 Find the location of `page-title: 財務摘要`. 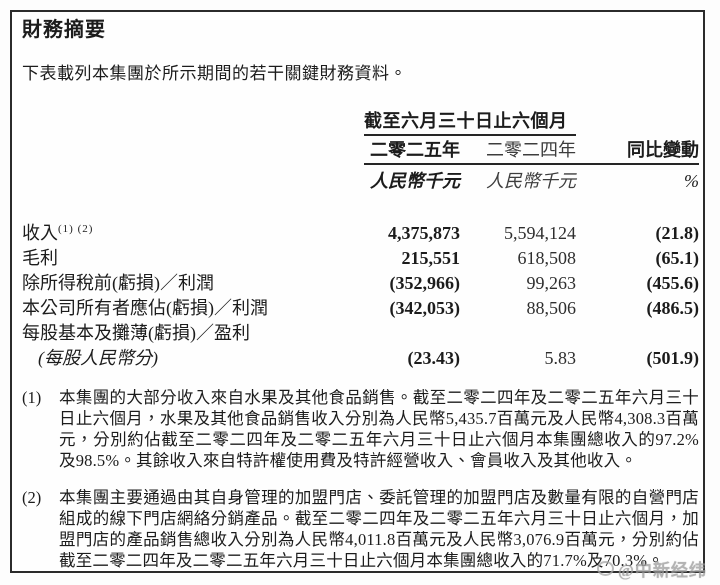

page-title: 財務摘要 is located at coordinates (64, 30).